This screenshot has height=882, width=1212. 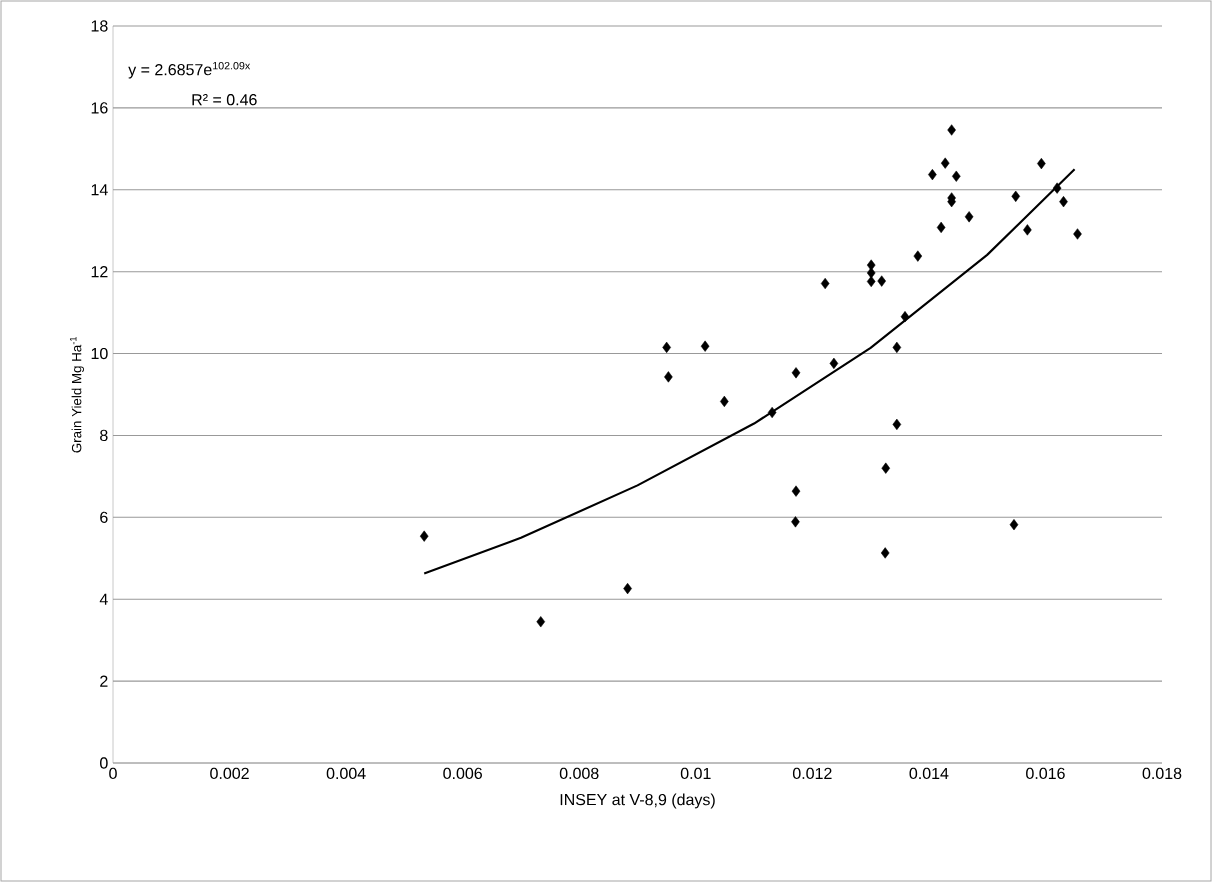 What do you see at coordinates (579, 773) in the screenshot?
I see `x-tick-label: 0.008` at bounding box center [579, 773].